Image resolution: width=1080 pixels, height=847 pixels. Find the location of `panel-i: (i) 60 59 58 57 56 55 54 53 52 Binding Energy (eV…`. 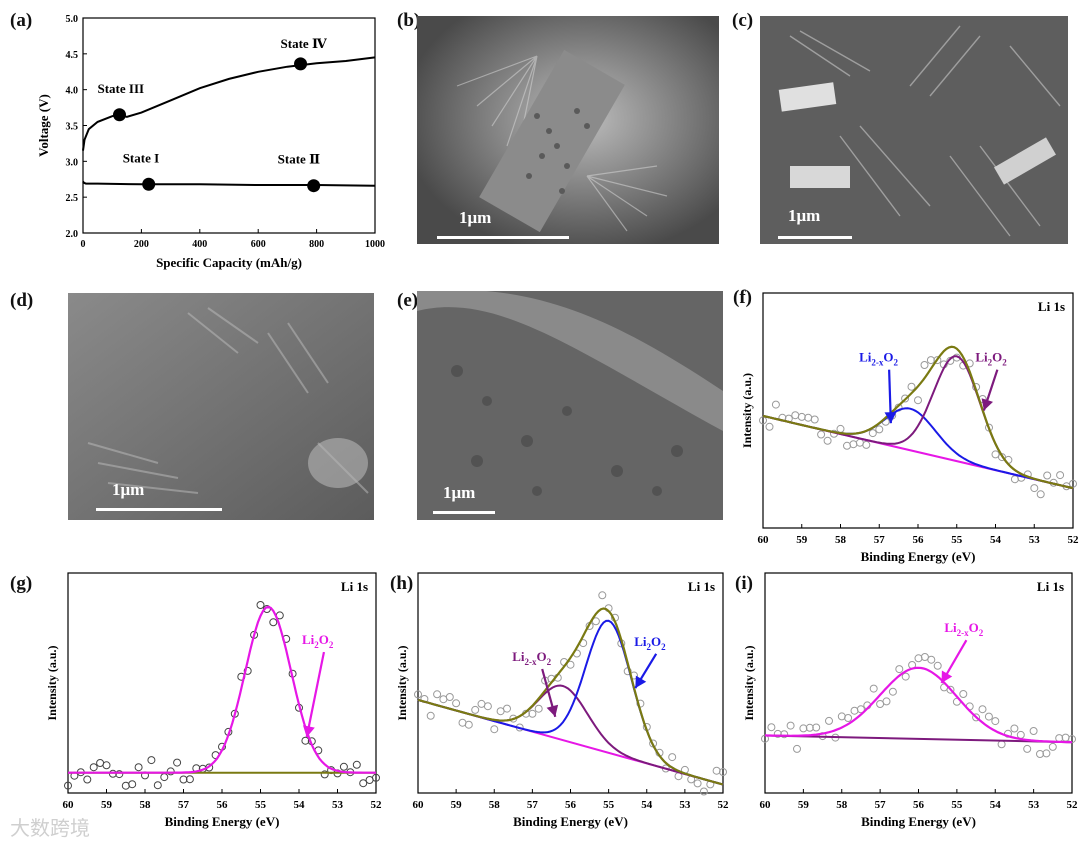

panel-i: (i) 60 59 58 57 56 55 54 53 52 Binding Energy (eV… is located at coordinates (907, 703).